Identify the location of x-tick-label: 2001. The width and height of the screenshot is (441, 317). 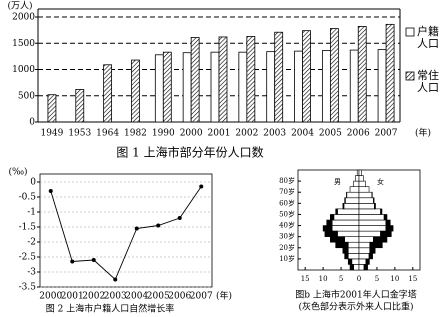
(72, 297).